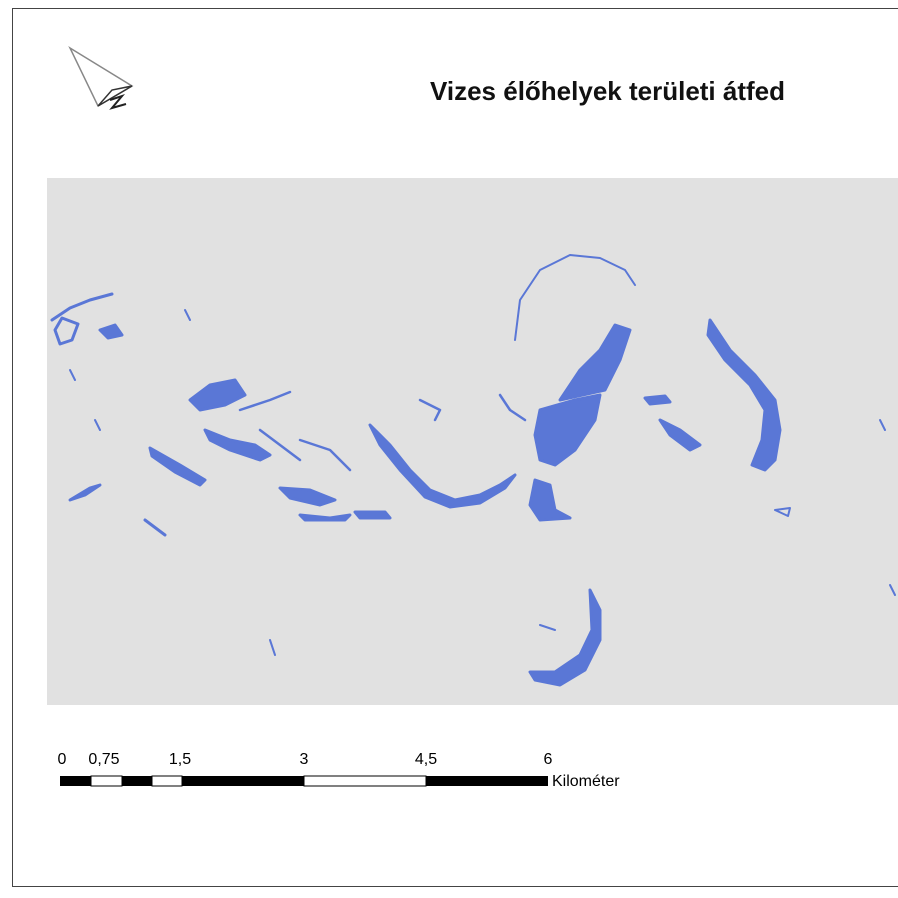 This screenshot has width=898, height=898. What do you see at coordinates (304, 781) in the screenshot?
I see `scale-bar` at bounding box center [304, 781].